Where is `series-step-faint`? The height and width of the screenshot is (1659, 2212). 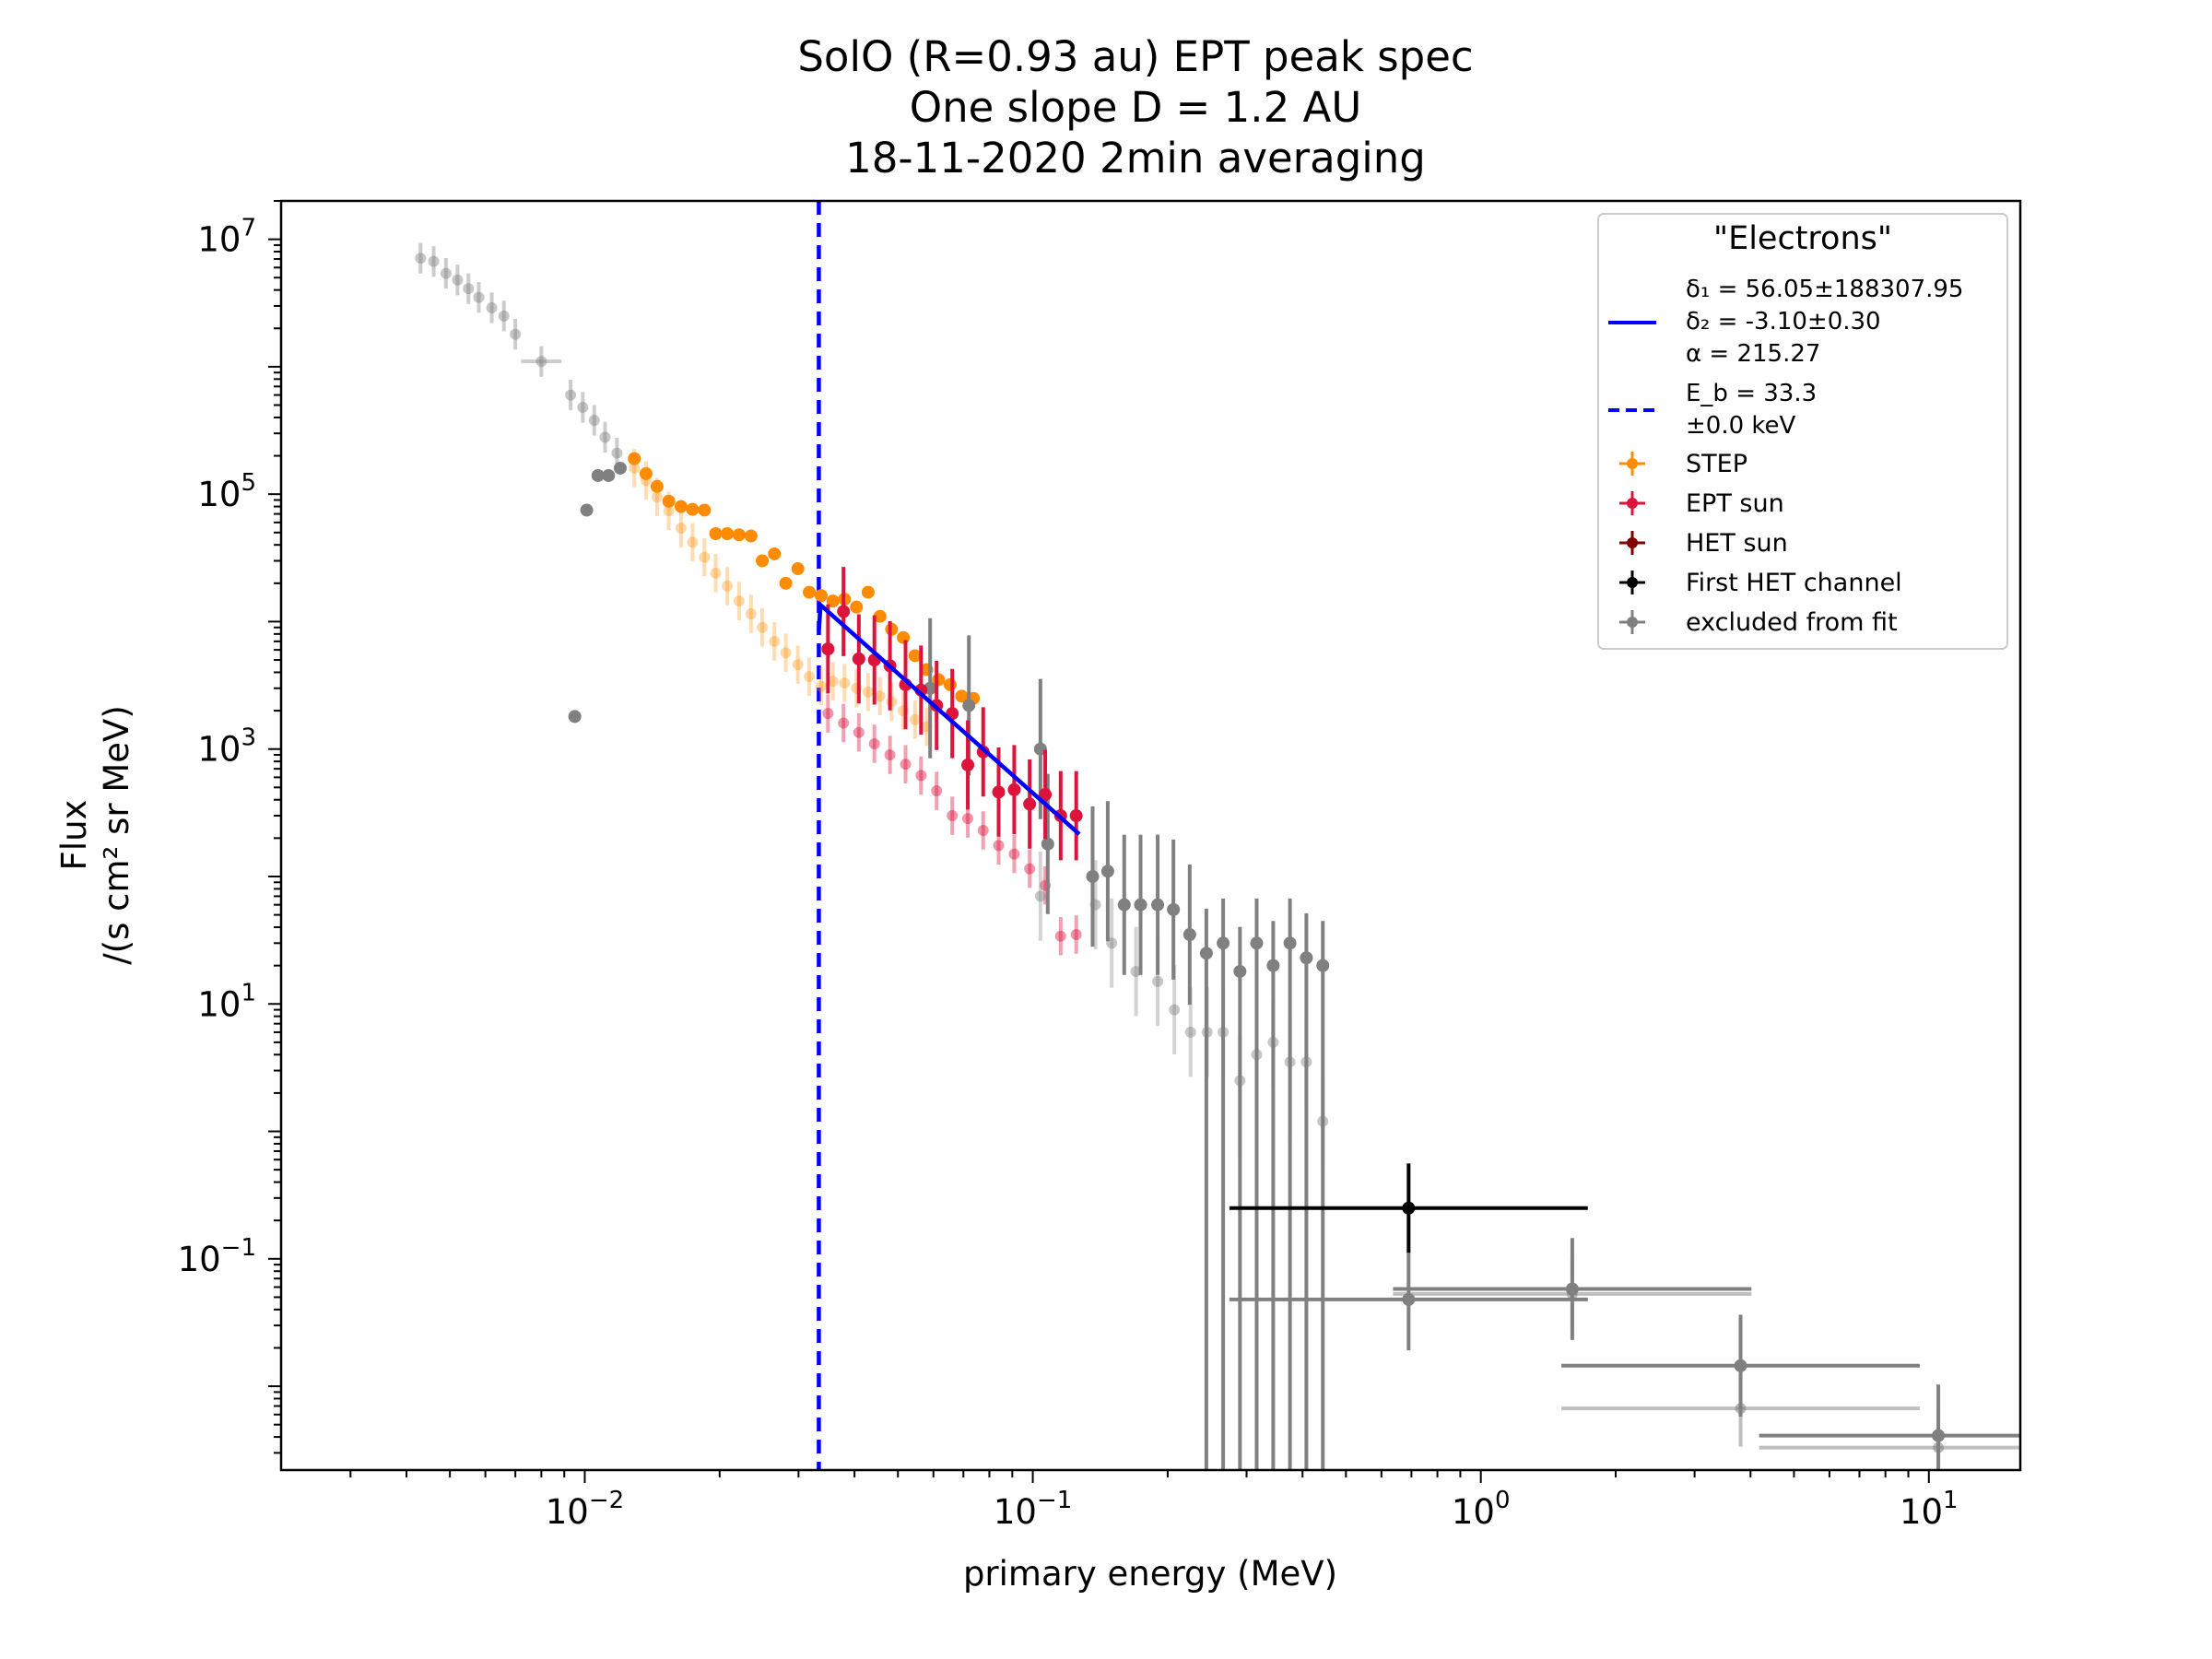 series-step-faint is located at coordinates (781, 598).